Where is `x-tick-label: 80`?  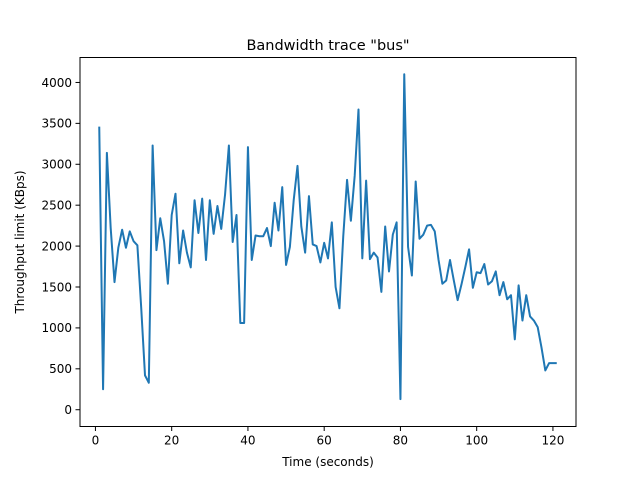 x-tick-label: 80 is located at coordinates (400, 441).